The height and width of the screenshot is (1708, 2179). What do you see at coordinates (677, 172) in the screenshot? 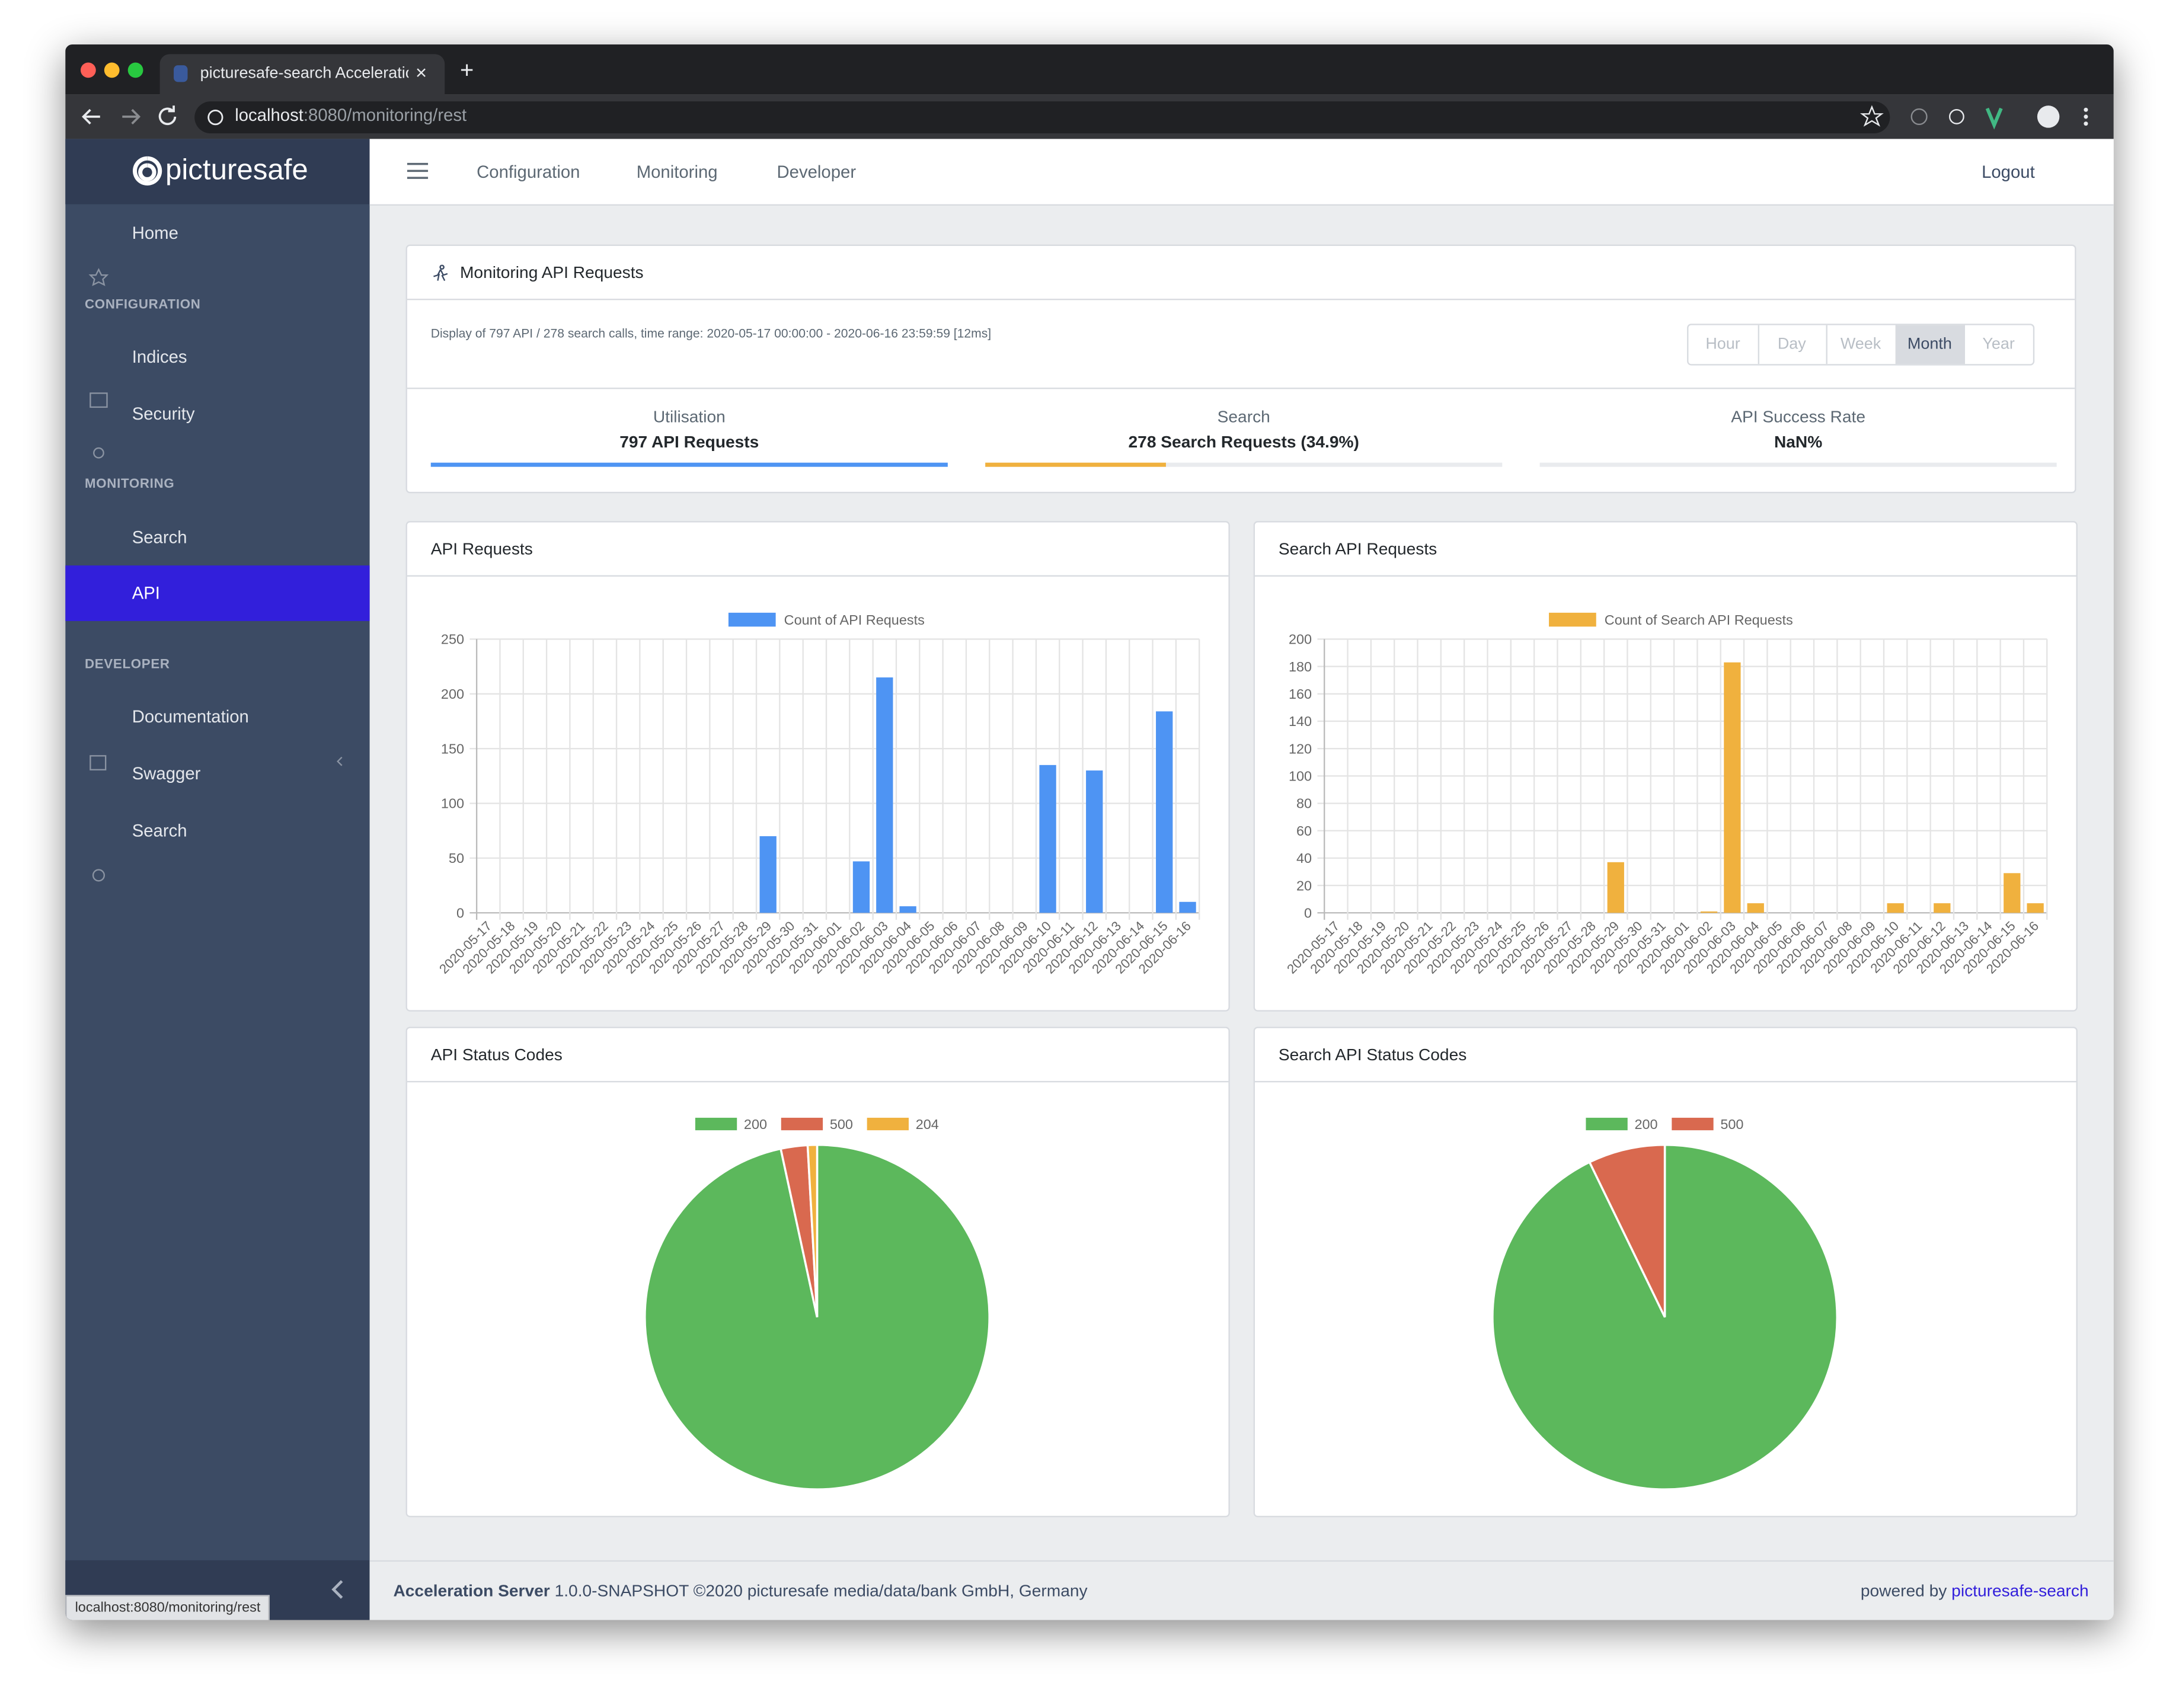
I see `nav-link: Monitoring` at bounding box center [677, 172].